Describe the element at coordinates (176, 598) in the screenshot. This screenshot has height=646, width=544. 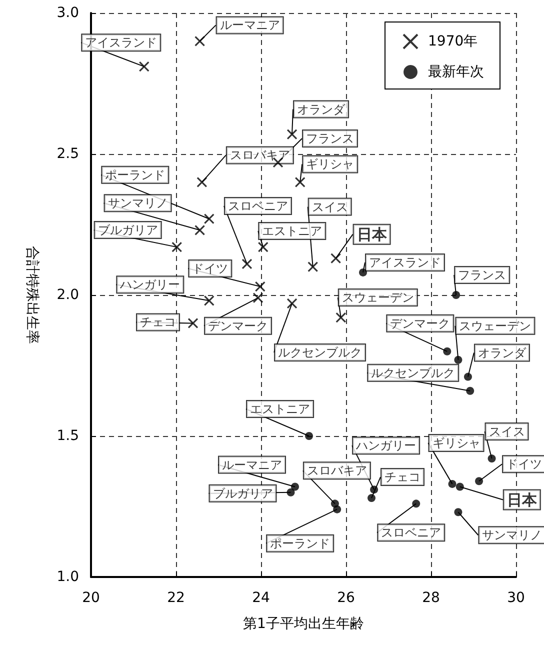
I see `x-tick-label: 22` at that location.